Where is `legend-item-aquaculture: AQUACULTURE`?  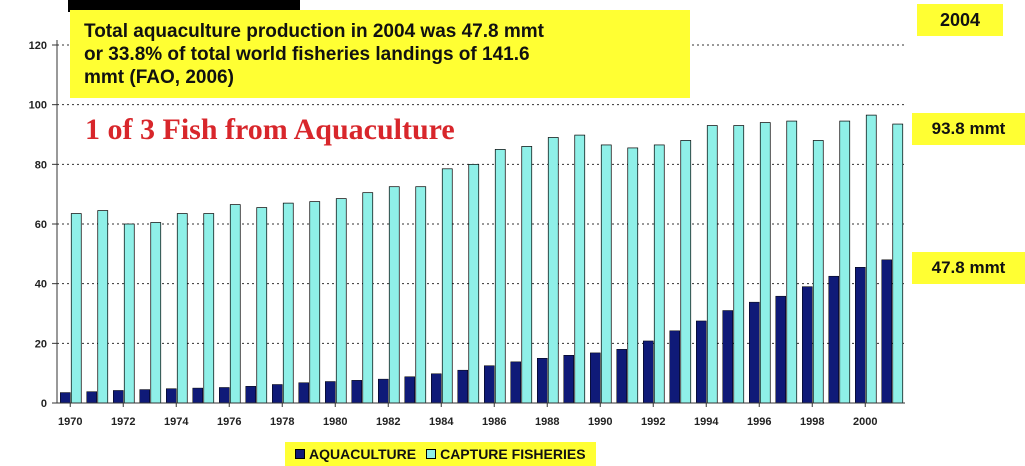
legend-item-aquaculture: AQUACULTURE is located at coordinates (355, 454).